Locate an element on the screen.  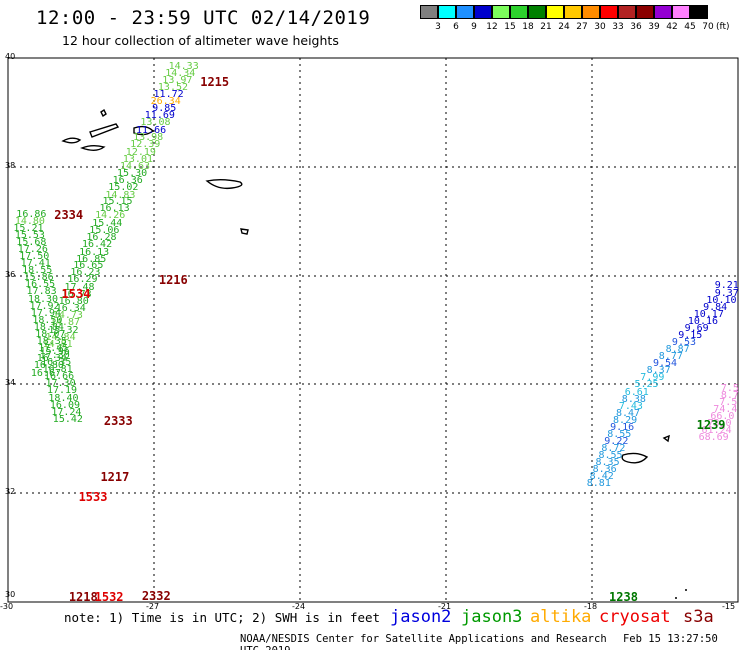
wave-height-value: 15.96 is located at coordinates (54, 351).